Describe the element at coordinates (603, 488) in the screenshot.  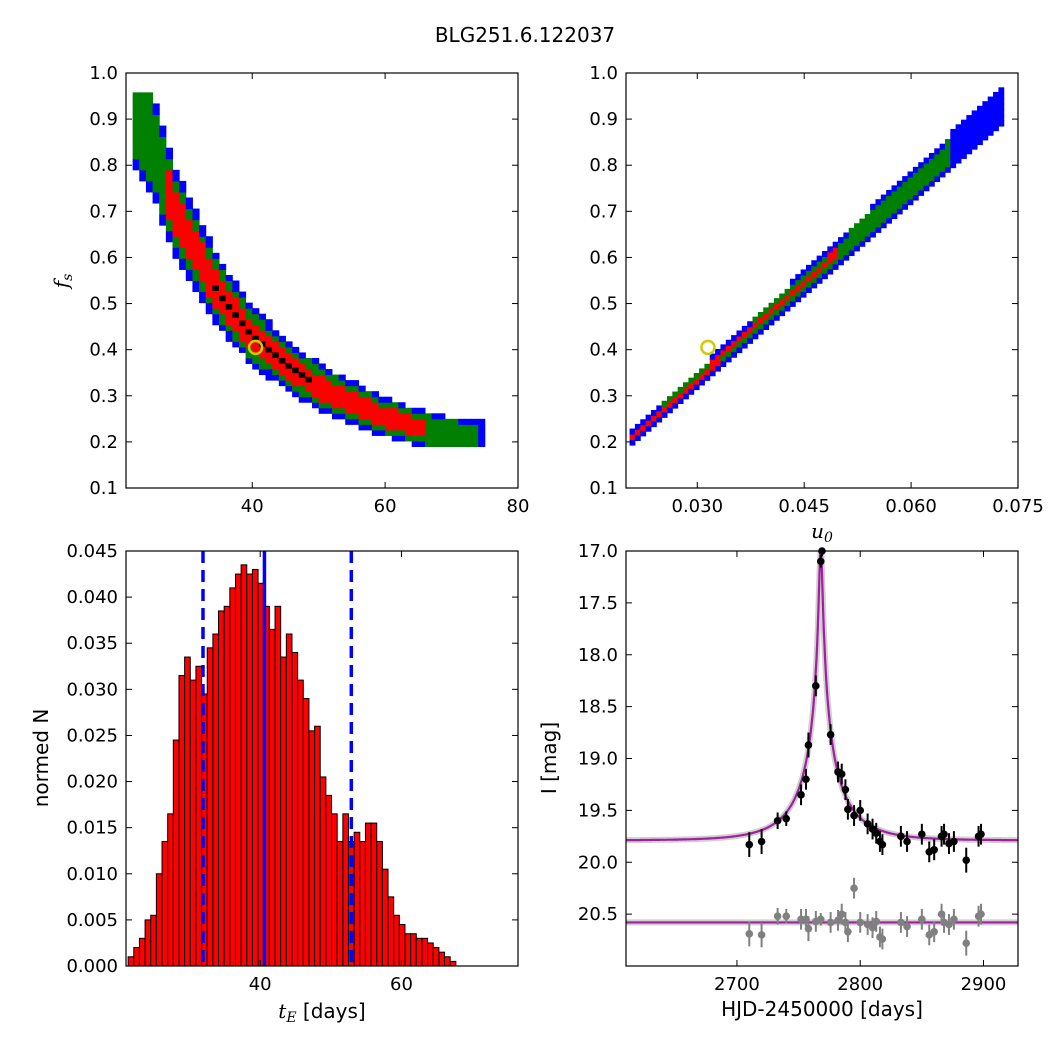
I see `top-right-ytick-label: 0.1` at that location.